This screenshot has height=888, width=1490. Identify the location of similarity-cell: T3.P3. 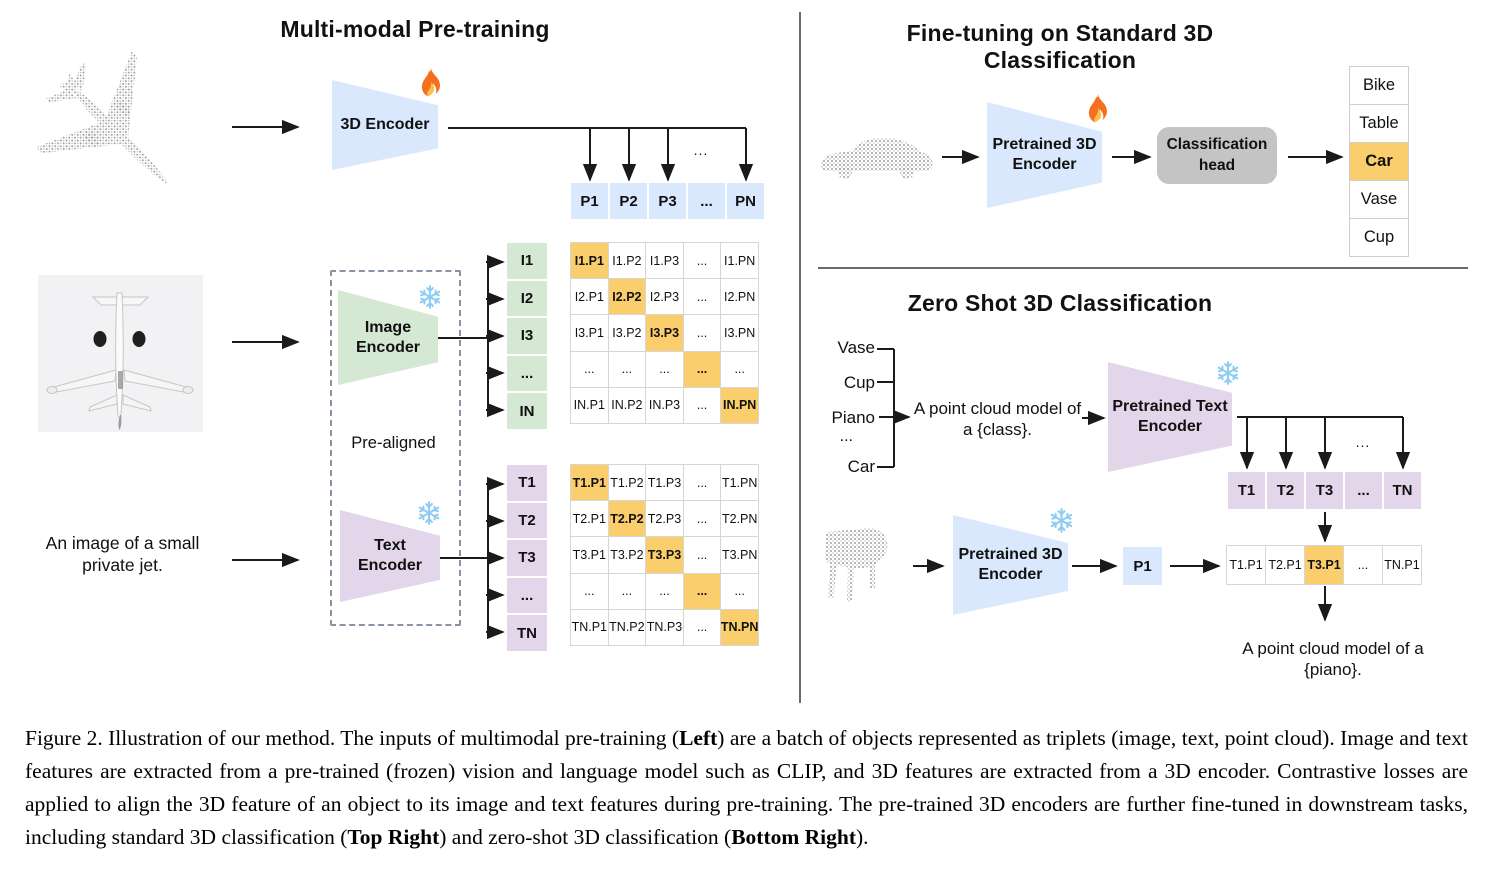
(664, 555).